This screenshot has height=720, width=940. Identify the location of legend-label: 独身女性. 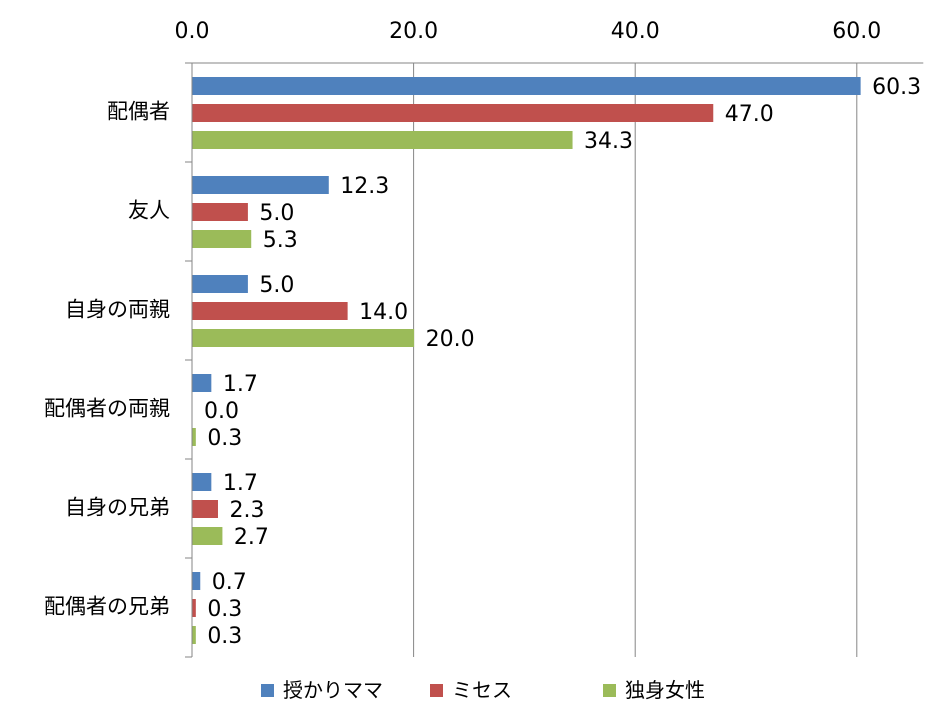
(665, 690).